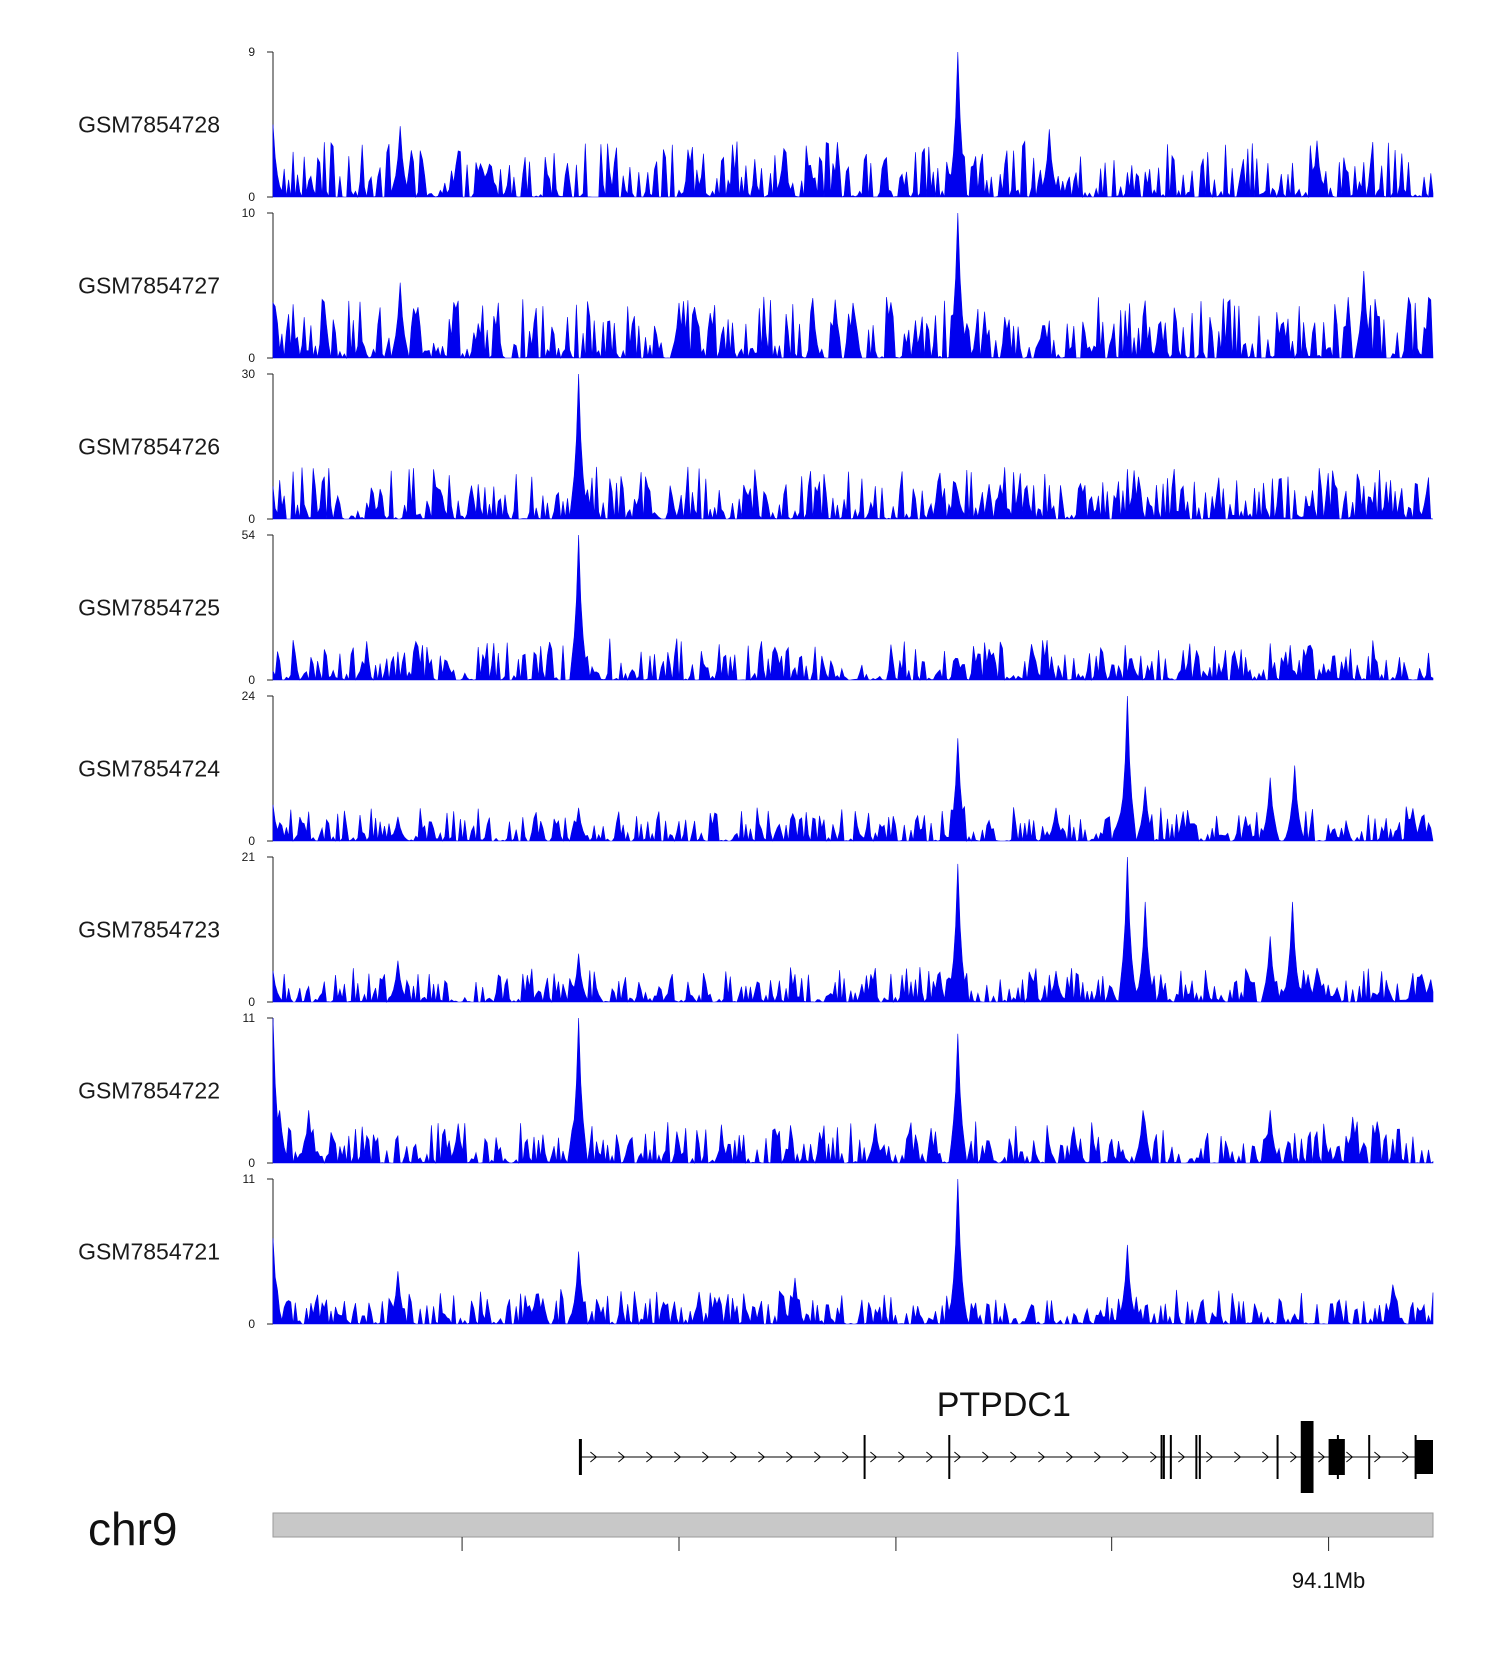 This screenshot has height=1660, width=1500. I want to click on chromosome-ideogram: chr9 94.1Mb, so click(761, 1548).